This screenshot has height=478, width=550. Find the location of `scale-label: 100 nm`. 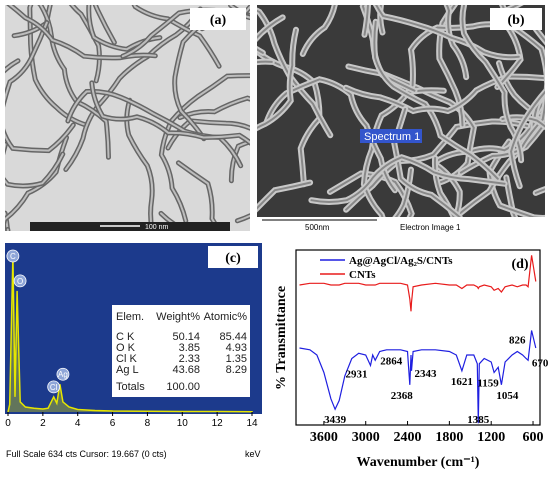

scale-label: 100 nm is located at coordinates (157, 227).